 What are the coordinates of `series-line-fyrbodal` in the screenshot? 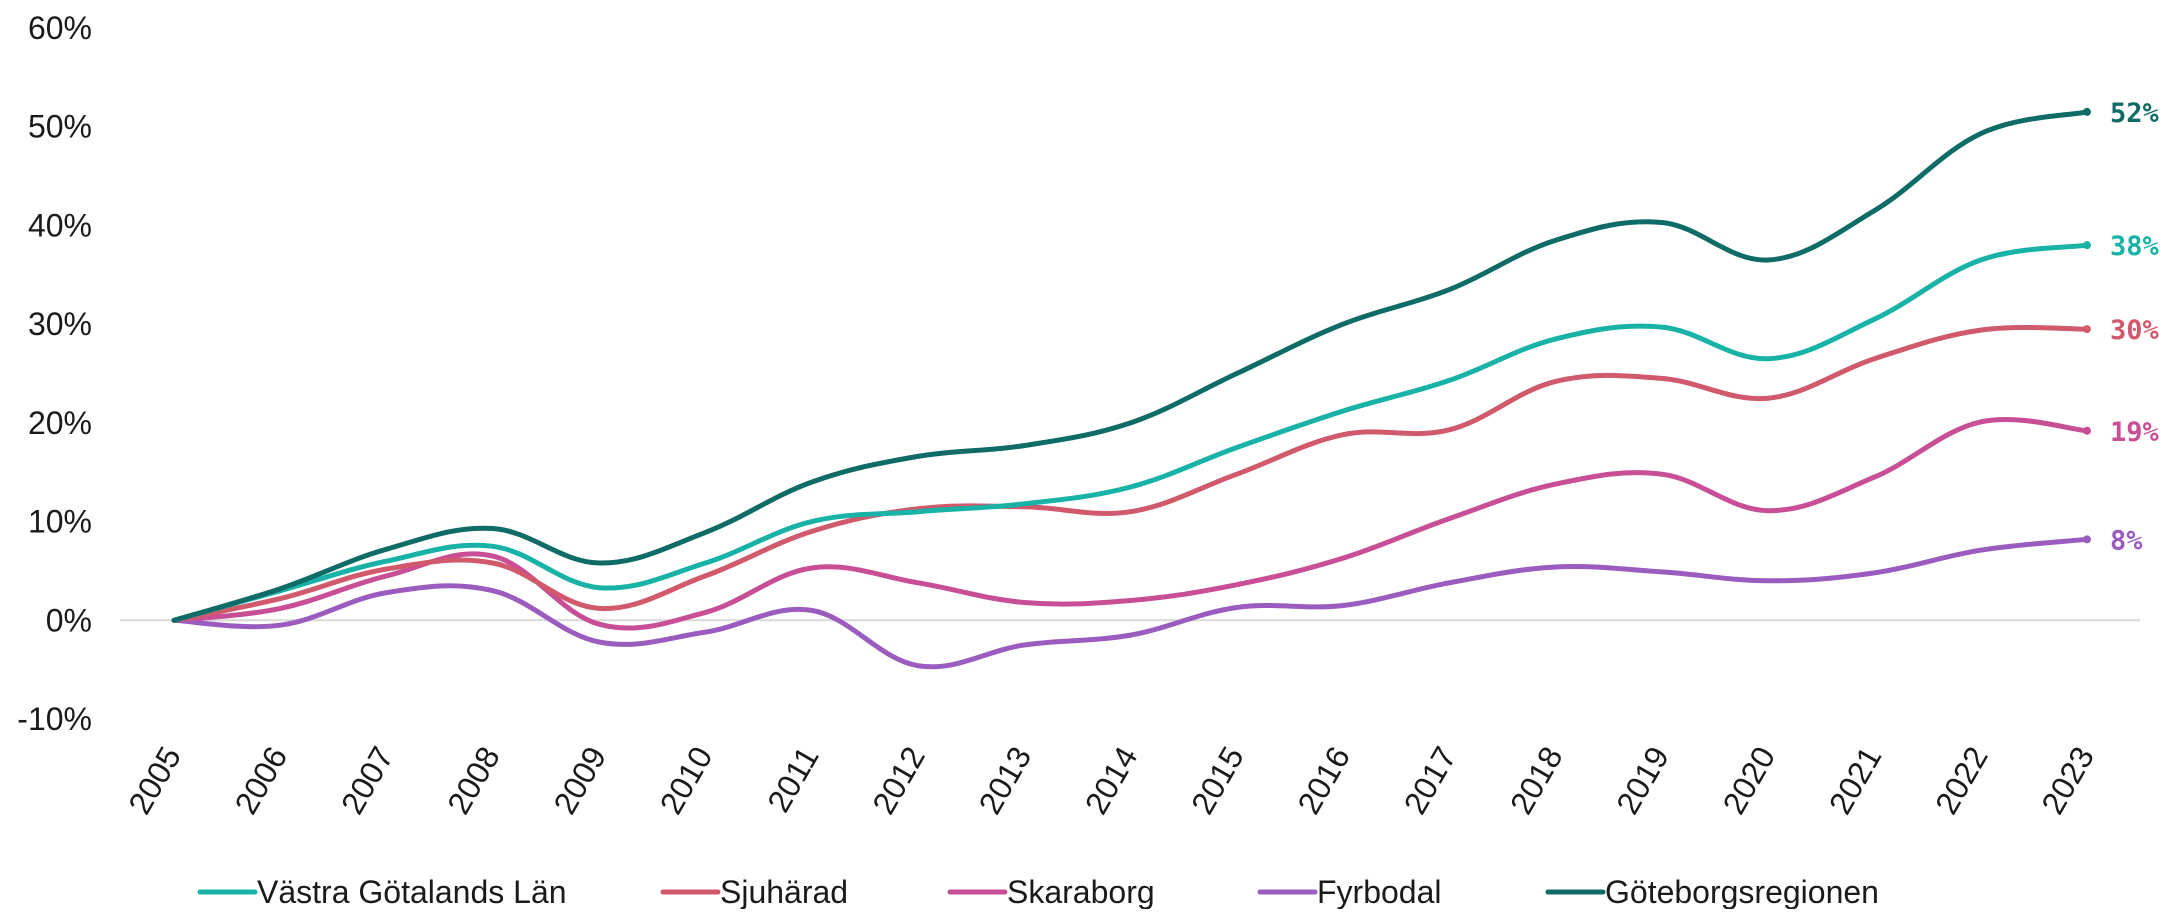 It's located at (1130, 603).